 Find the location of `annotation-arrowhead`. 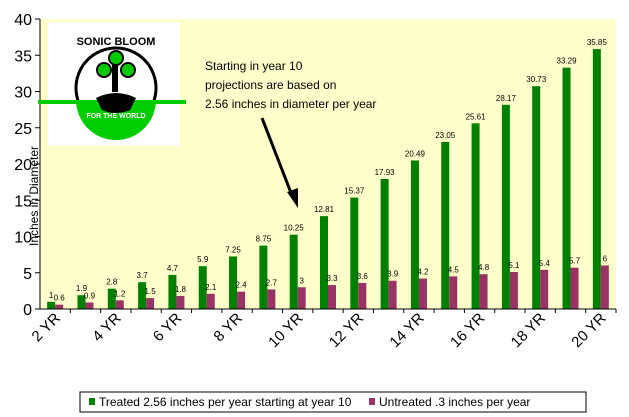

annotation-arrowhead is located at coordinates (292, 198).